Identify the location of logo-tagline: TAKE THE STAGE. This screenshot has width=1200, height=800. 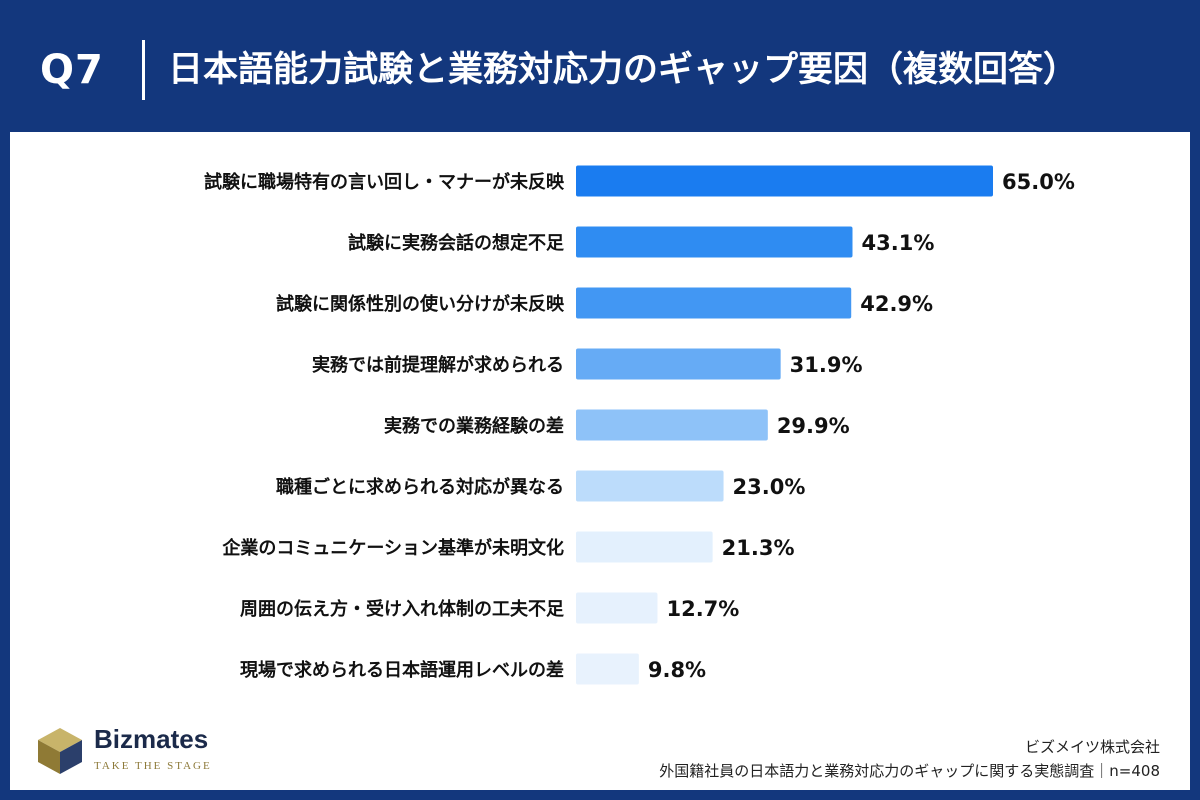
(153, 766).